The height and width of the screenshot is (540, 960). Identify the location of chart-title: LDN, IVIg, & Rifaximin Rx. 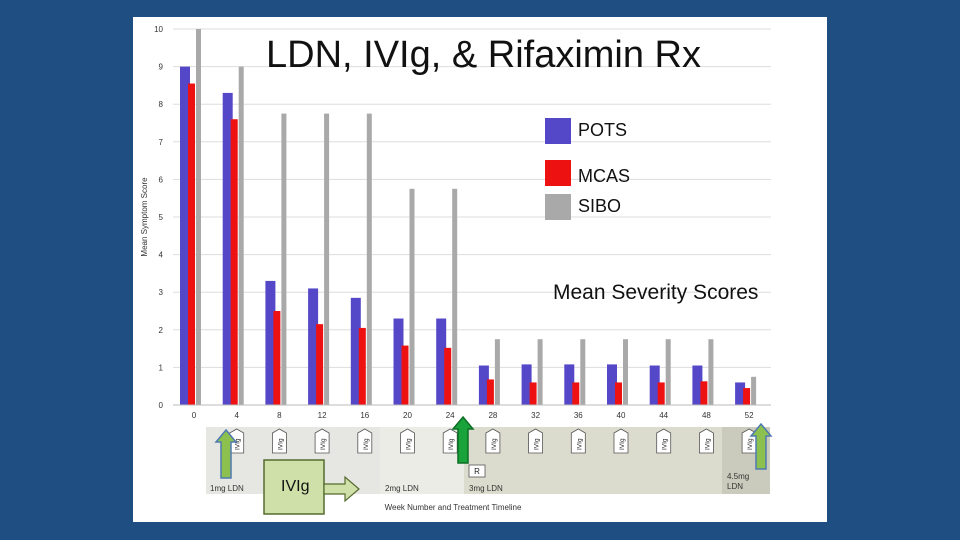
(483, 55).